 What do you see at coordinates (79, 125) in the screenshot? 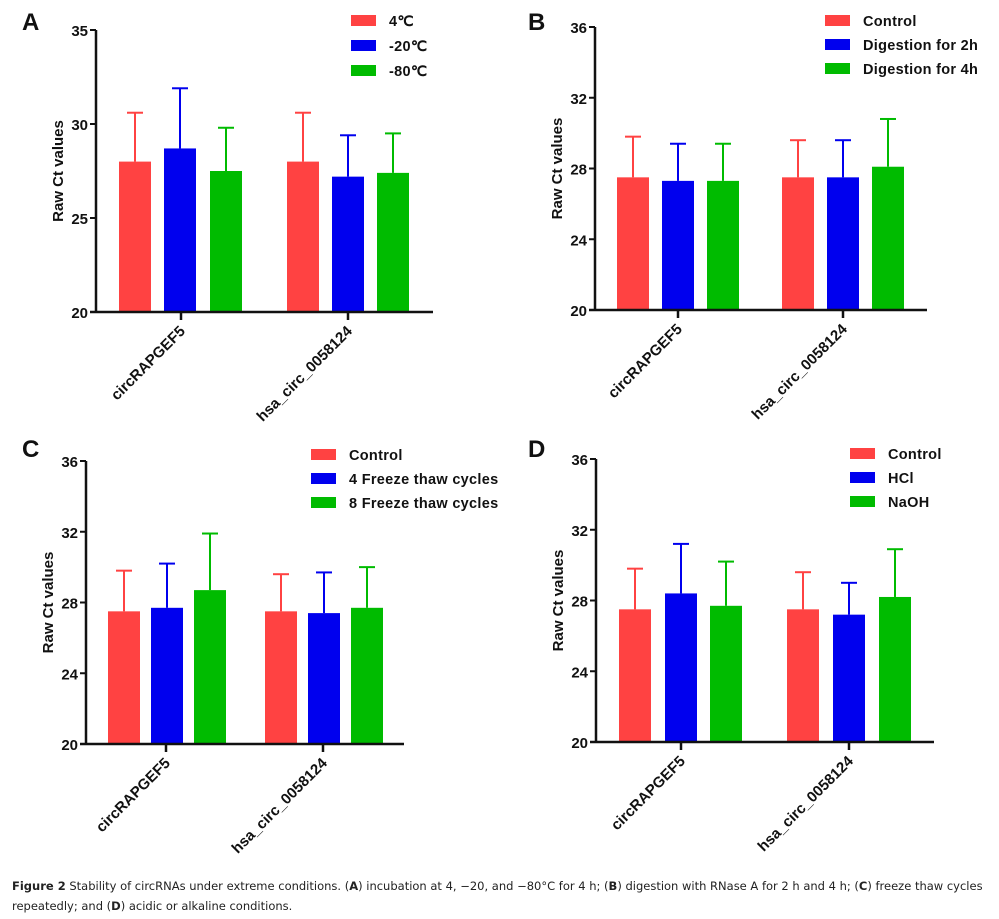
I see `y-tick-label: 30` at bounding box center [79, 125].